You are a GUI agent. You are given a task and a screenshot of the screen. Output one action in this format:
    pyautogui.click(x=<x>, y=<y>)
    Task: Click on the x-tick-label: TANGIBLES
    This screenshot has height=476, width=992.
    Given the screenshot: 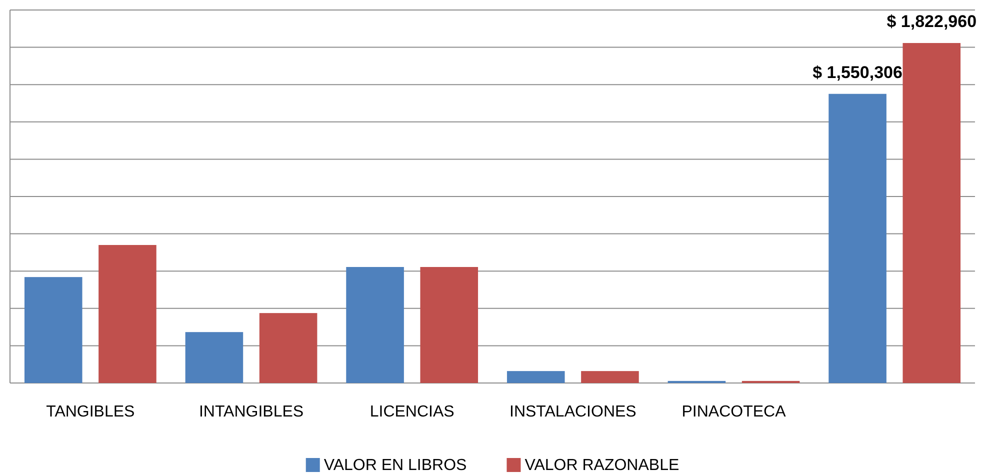 What is the action you would take?
    pyautogui.click(x=90, y=411)
    